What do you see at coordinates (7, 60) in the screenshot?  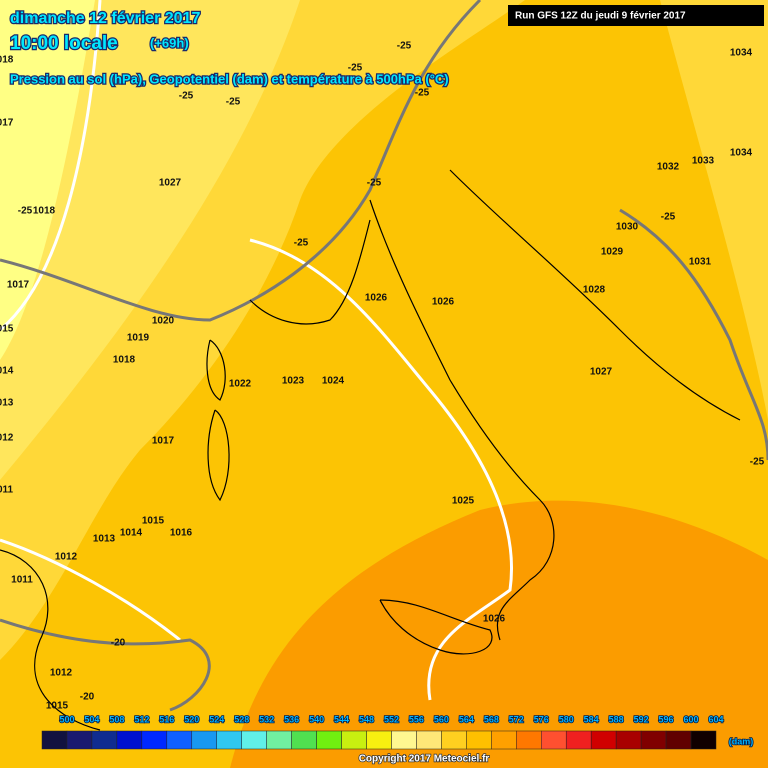 I see `pressure-label: 018` at bounding box center [7, 60].